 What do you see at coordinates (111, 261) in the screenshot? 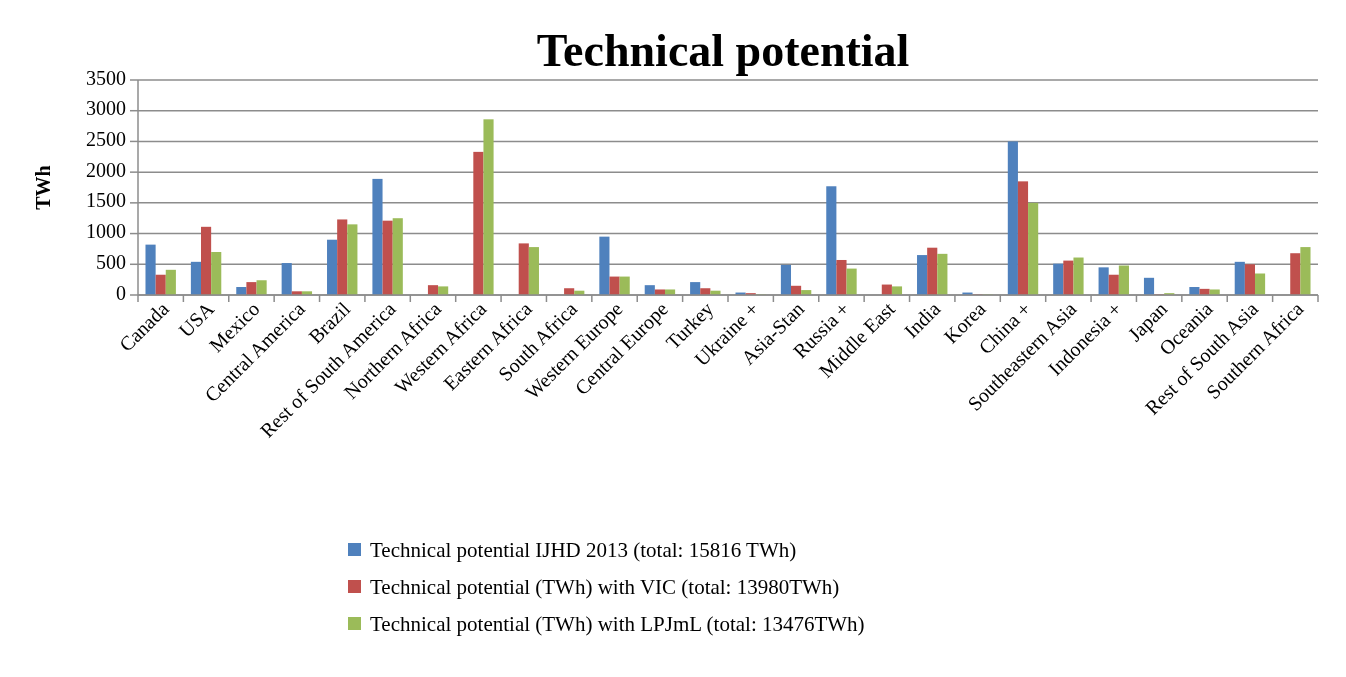
I see `y-tick-label: 500` at bounding box center [111, 261].